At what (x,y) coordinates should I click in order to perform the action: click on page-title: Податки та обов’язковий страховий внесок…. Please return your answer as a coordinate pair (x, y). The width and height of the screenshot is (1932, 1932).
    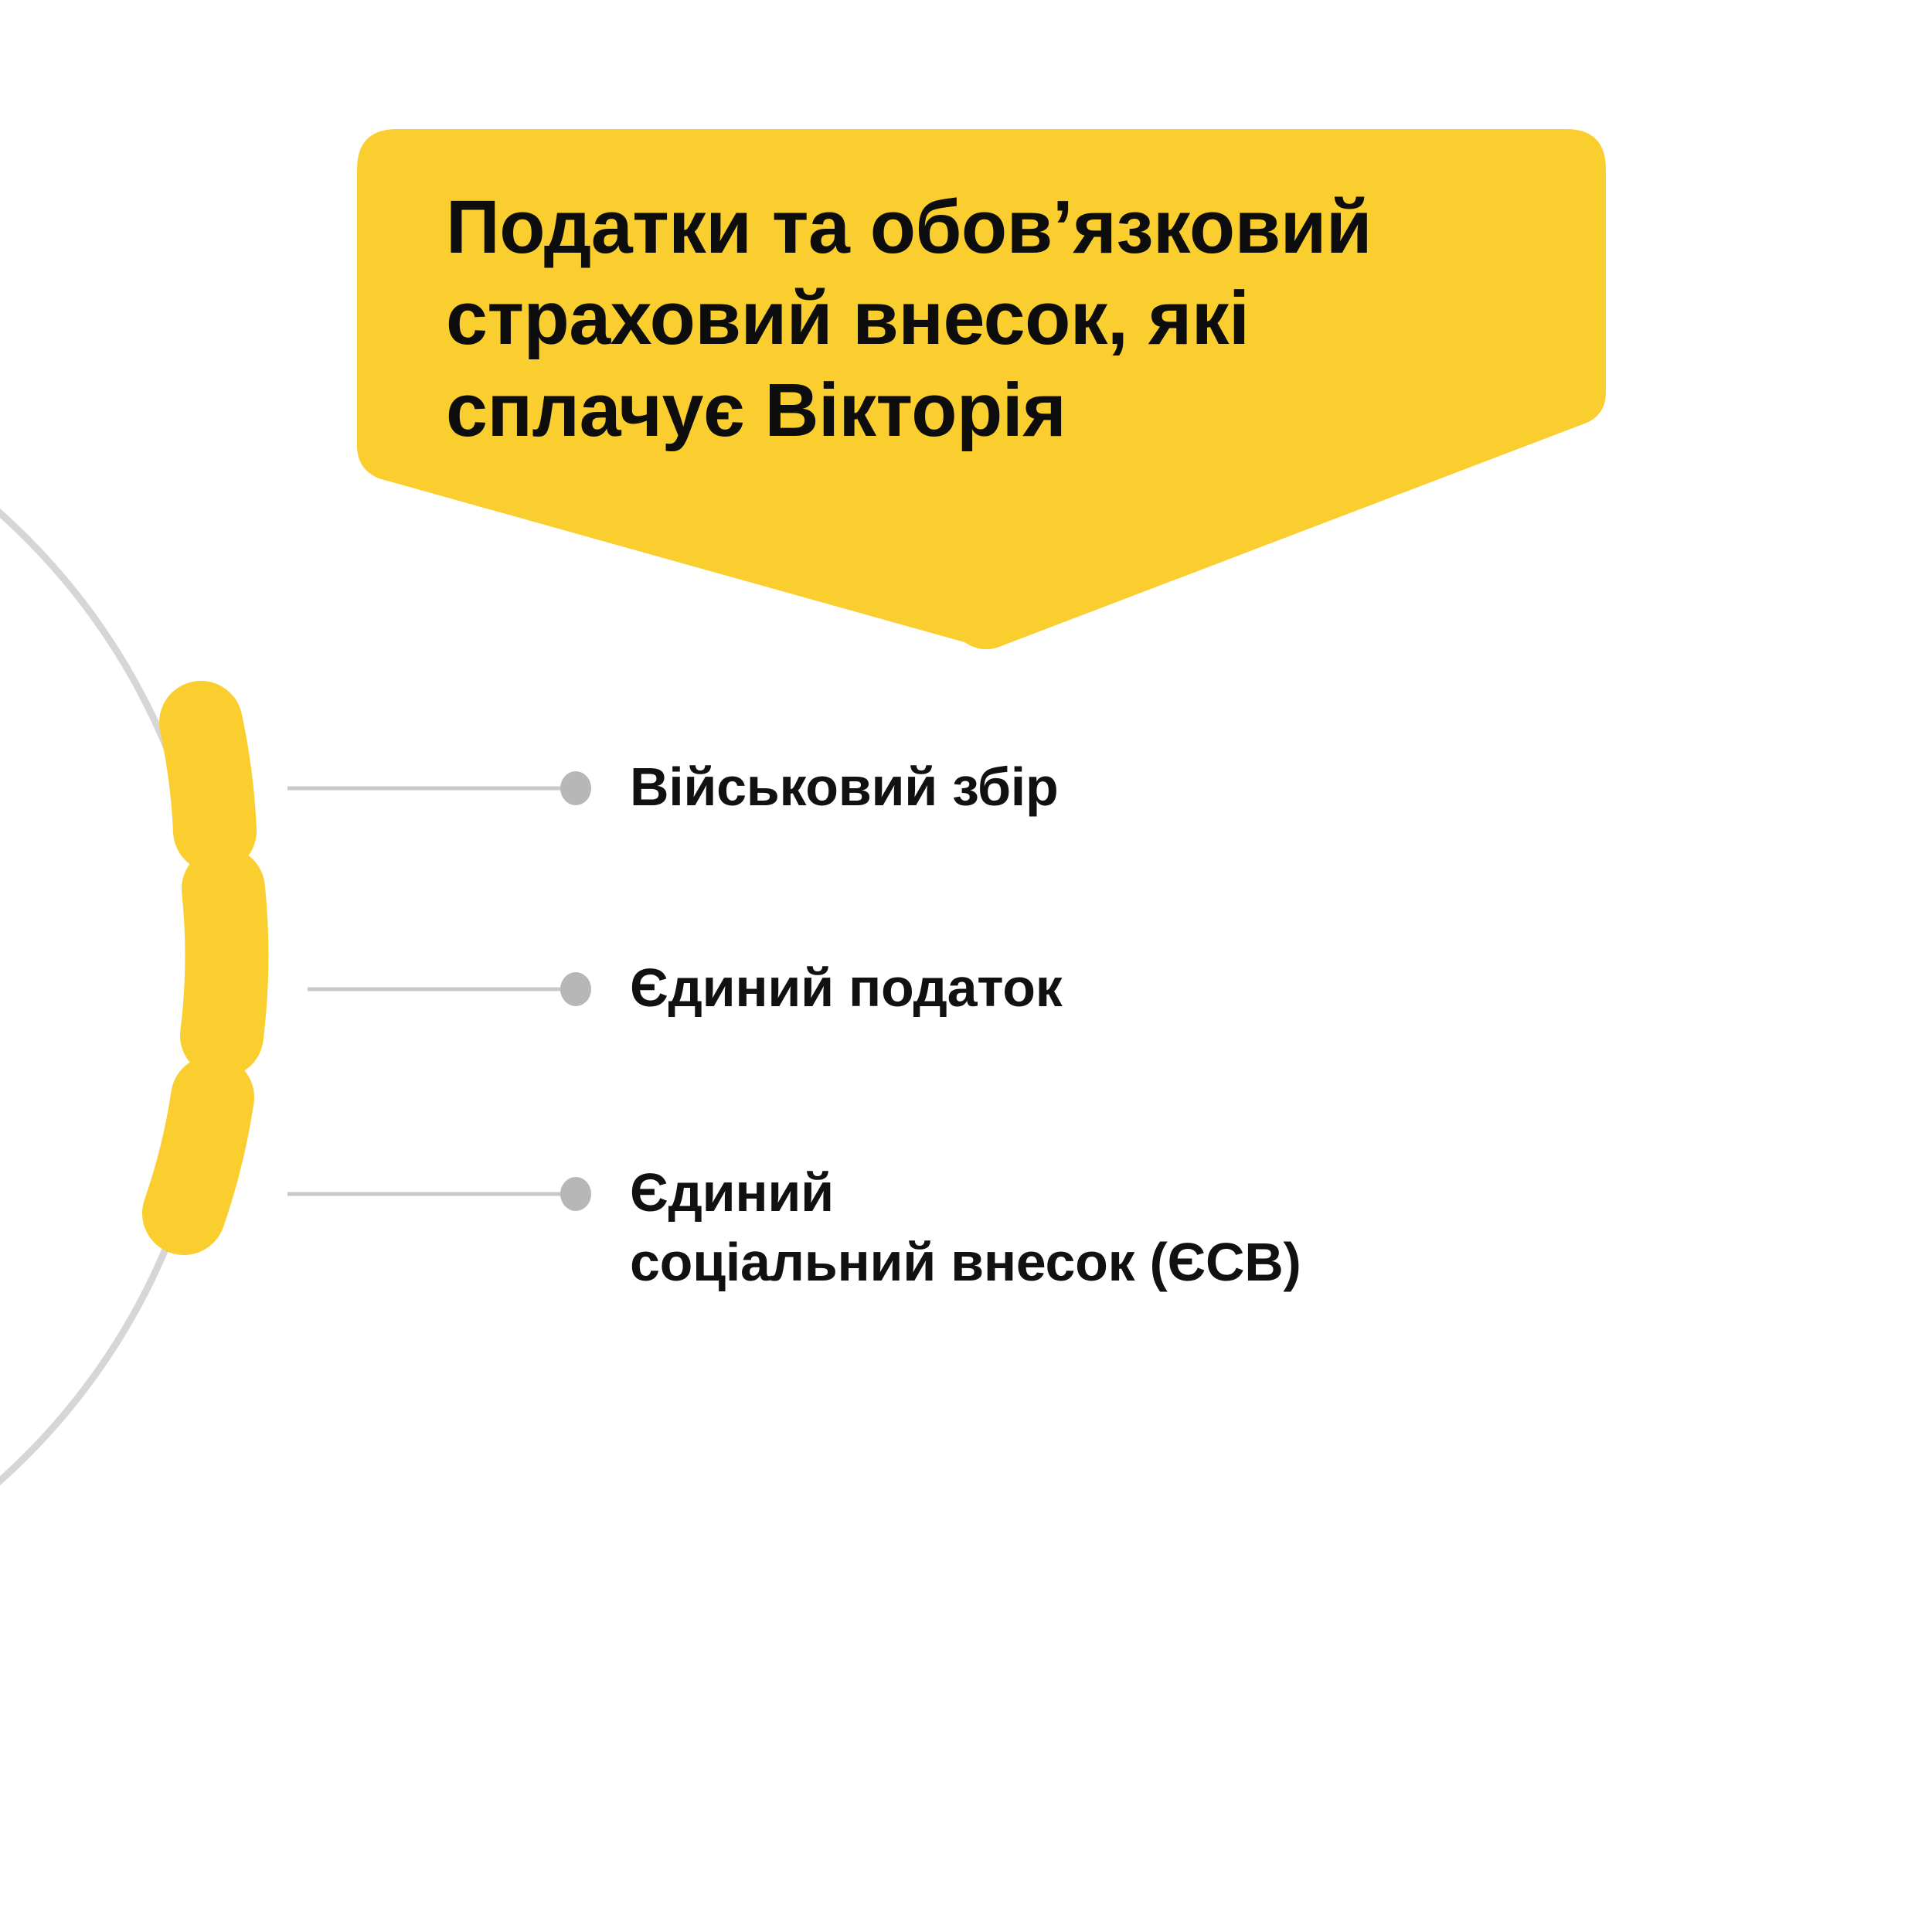
    Looking at the image, I should click on (909, 319).